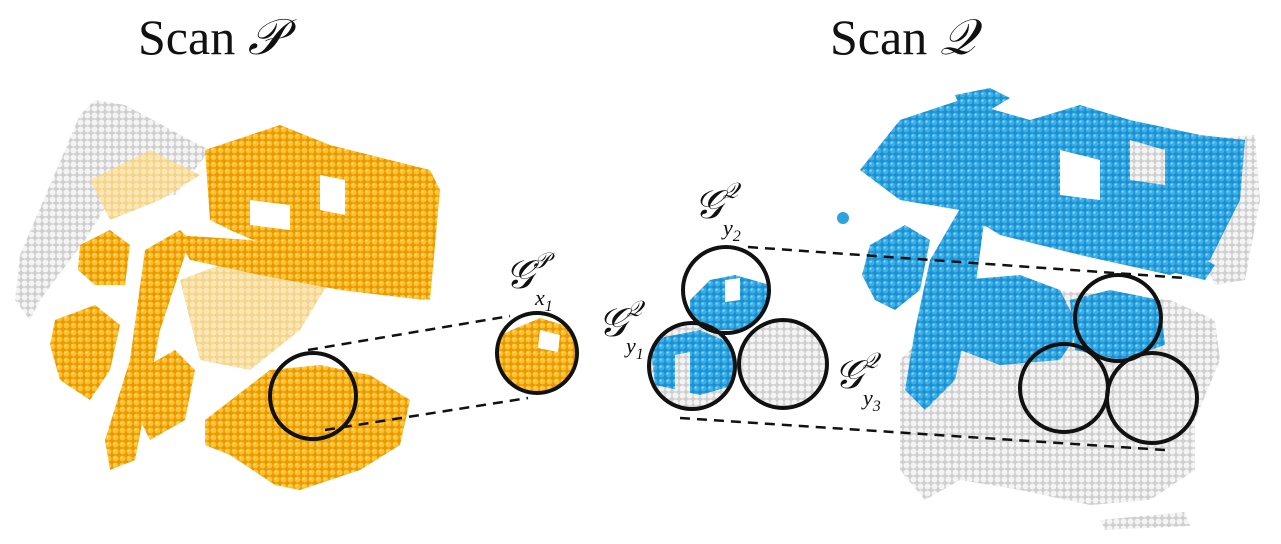 The image size is (1281, 544). I want to click on circle-scan-q-top, so click(1118, 318).